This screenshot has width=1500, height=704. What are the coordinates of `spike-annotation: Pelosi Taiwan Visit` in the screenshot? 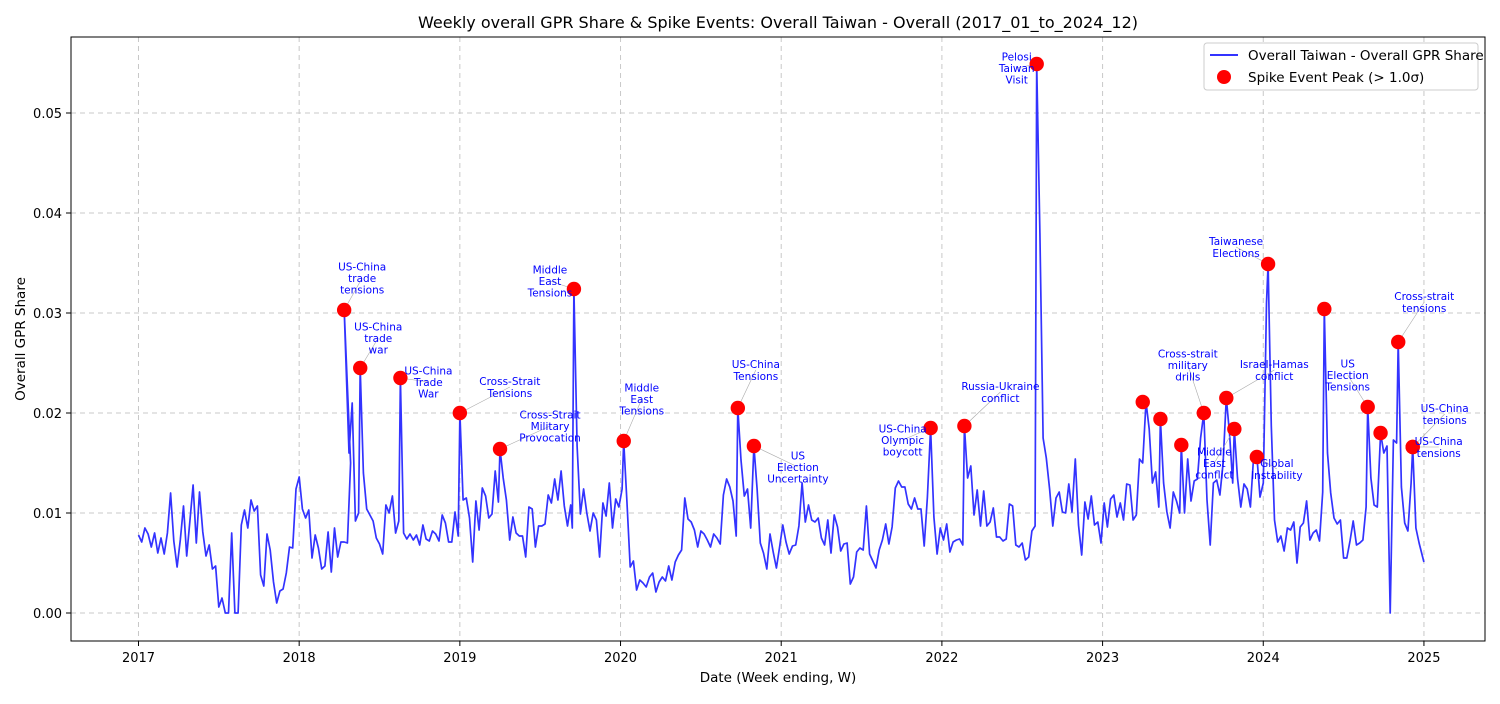 It's located at (1016, 68).